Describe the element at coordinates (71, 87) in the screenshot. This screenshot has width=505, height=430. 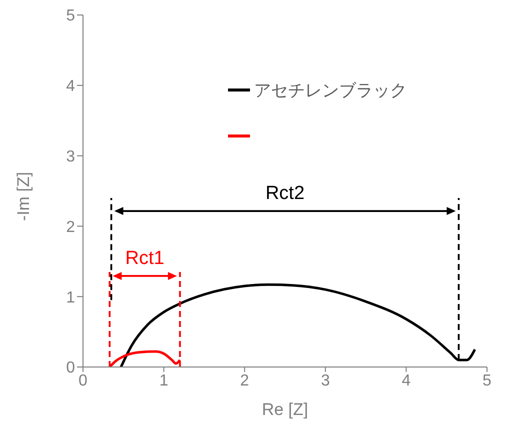
I see `y-tick-label: 4` at that location.